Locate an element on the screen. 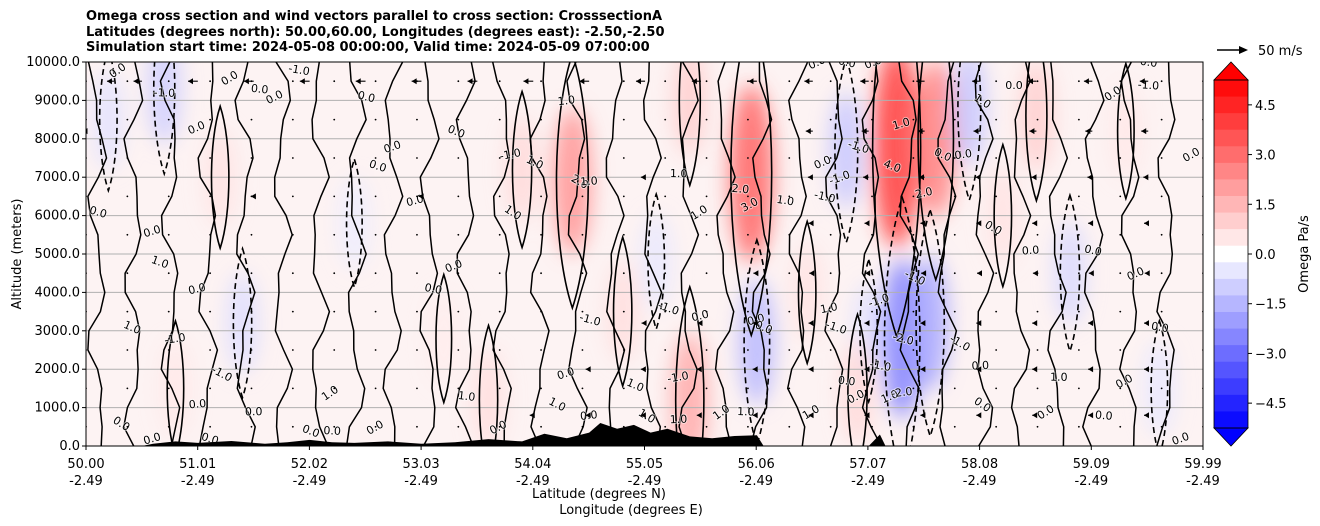 Image resolution: width=1320 pixels, height=526 pixels. y-tick-label: 8000.0 is located at coordinates (58, 139).